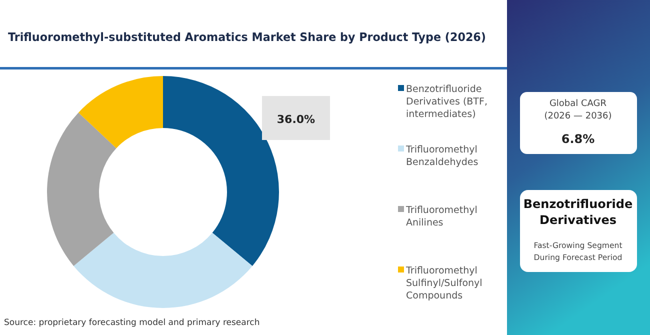  Describe the element at coordinates (578, 139) in the screenshot. I see `text: 6.8%` at that location.